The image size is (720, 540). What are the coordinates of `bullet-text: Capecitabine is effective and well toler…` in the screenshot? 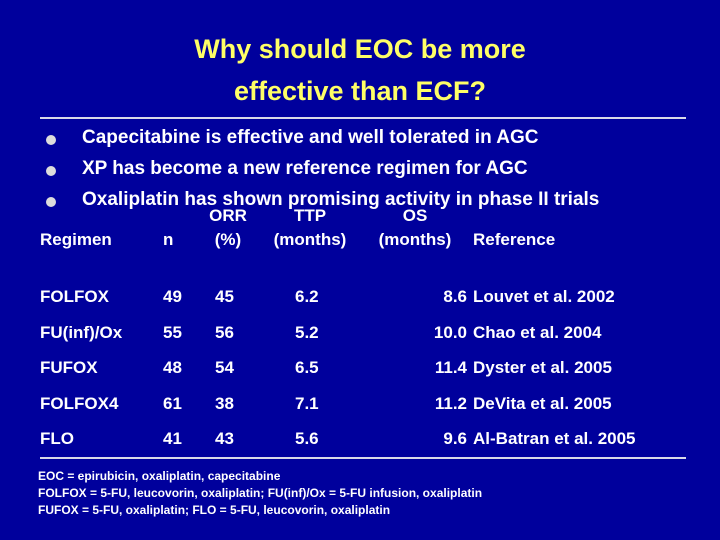 It's located at (310, 137).